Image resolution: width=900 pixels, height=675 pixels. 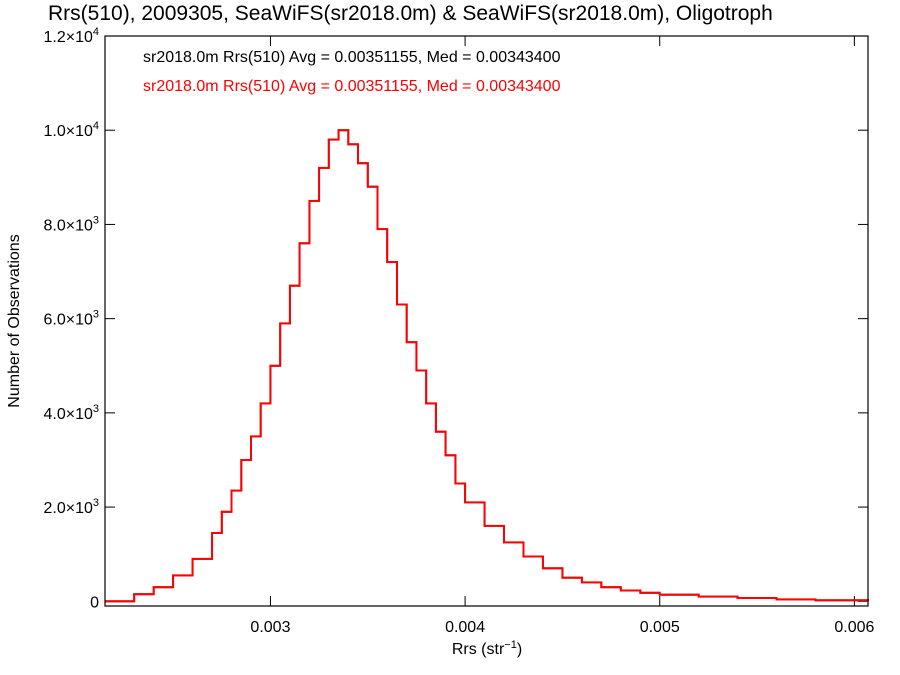 I want to click on x-tick-label: 0.005, so click(x=660, y=627).